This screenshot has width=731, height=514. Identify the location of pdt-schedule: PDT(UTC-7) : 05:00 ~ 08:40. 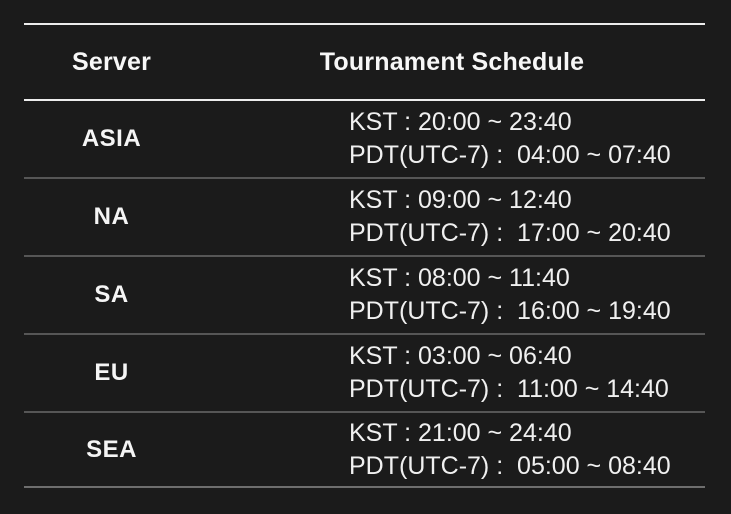
(510, 465).